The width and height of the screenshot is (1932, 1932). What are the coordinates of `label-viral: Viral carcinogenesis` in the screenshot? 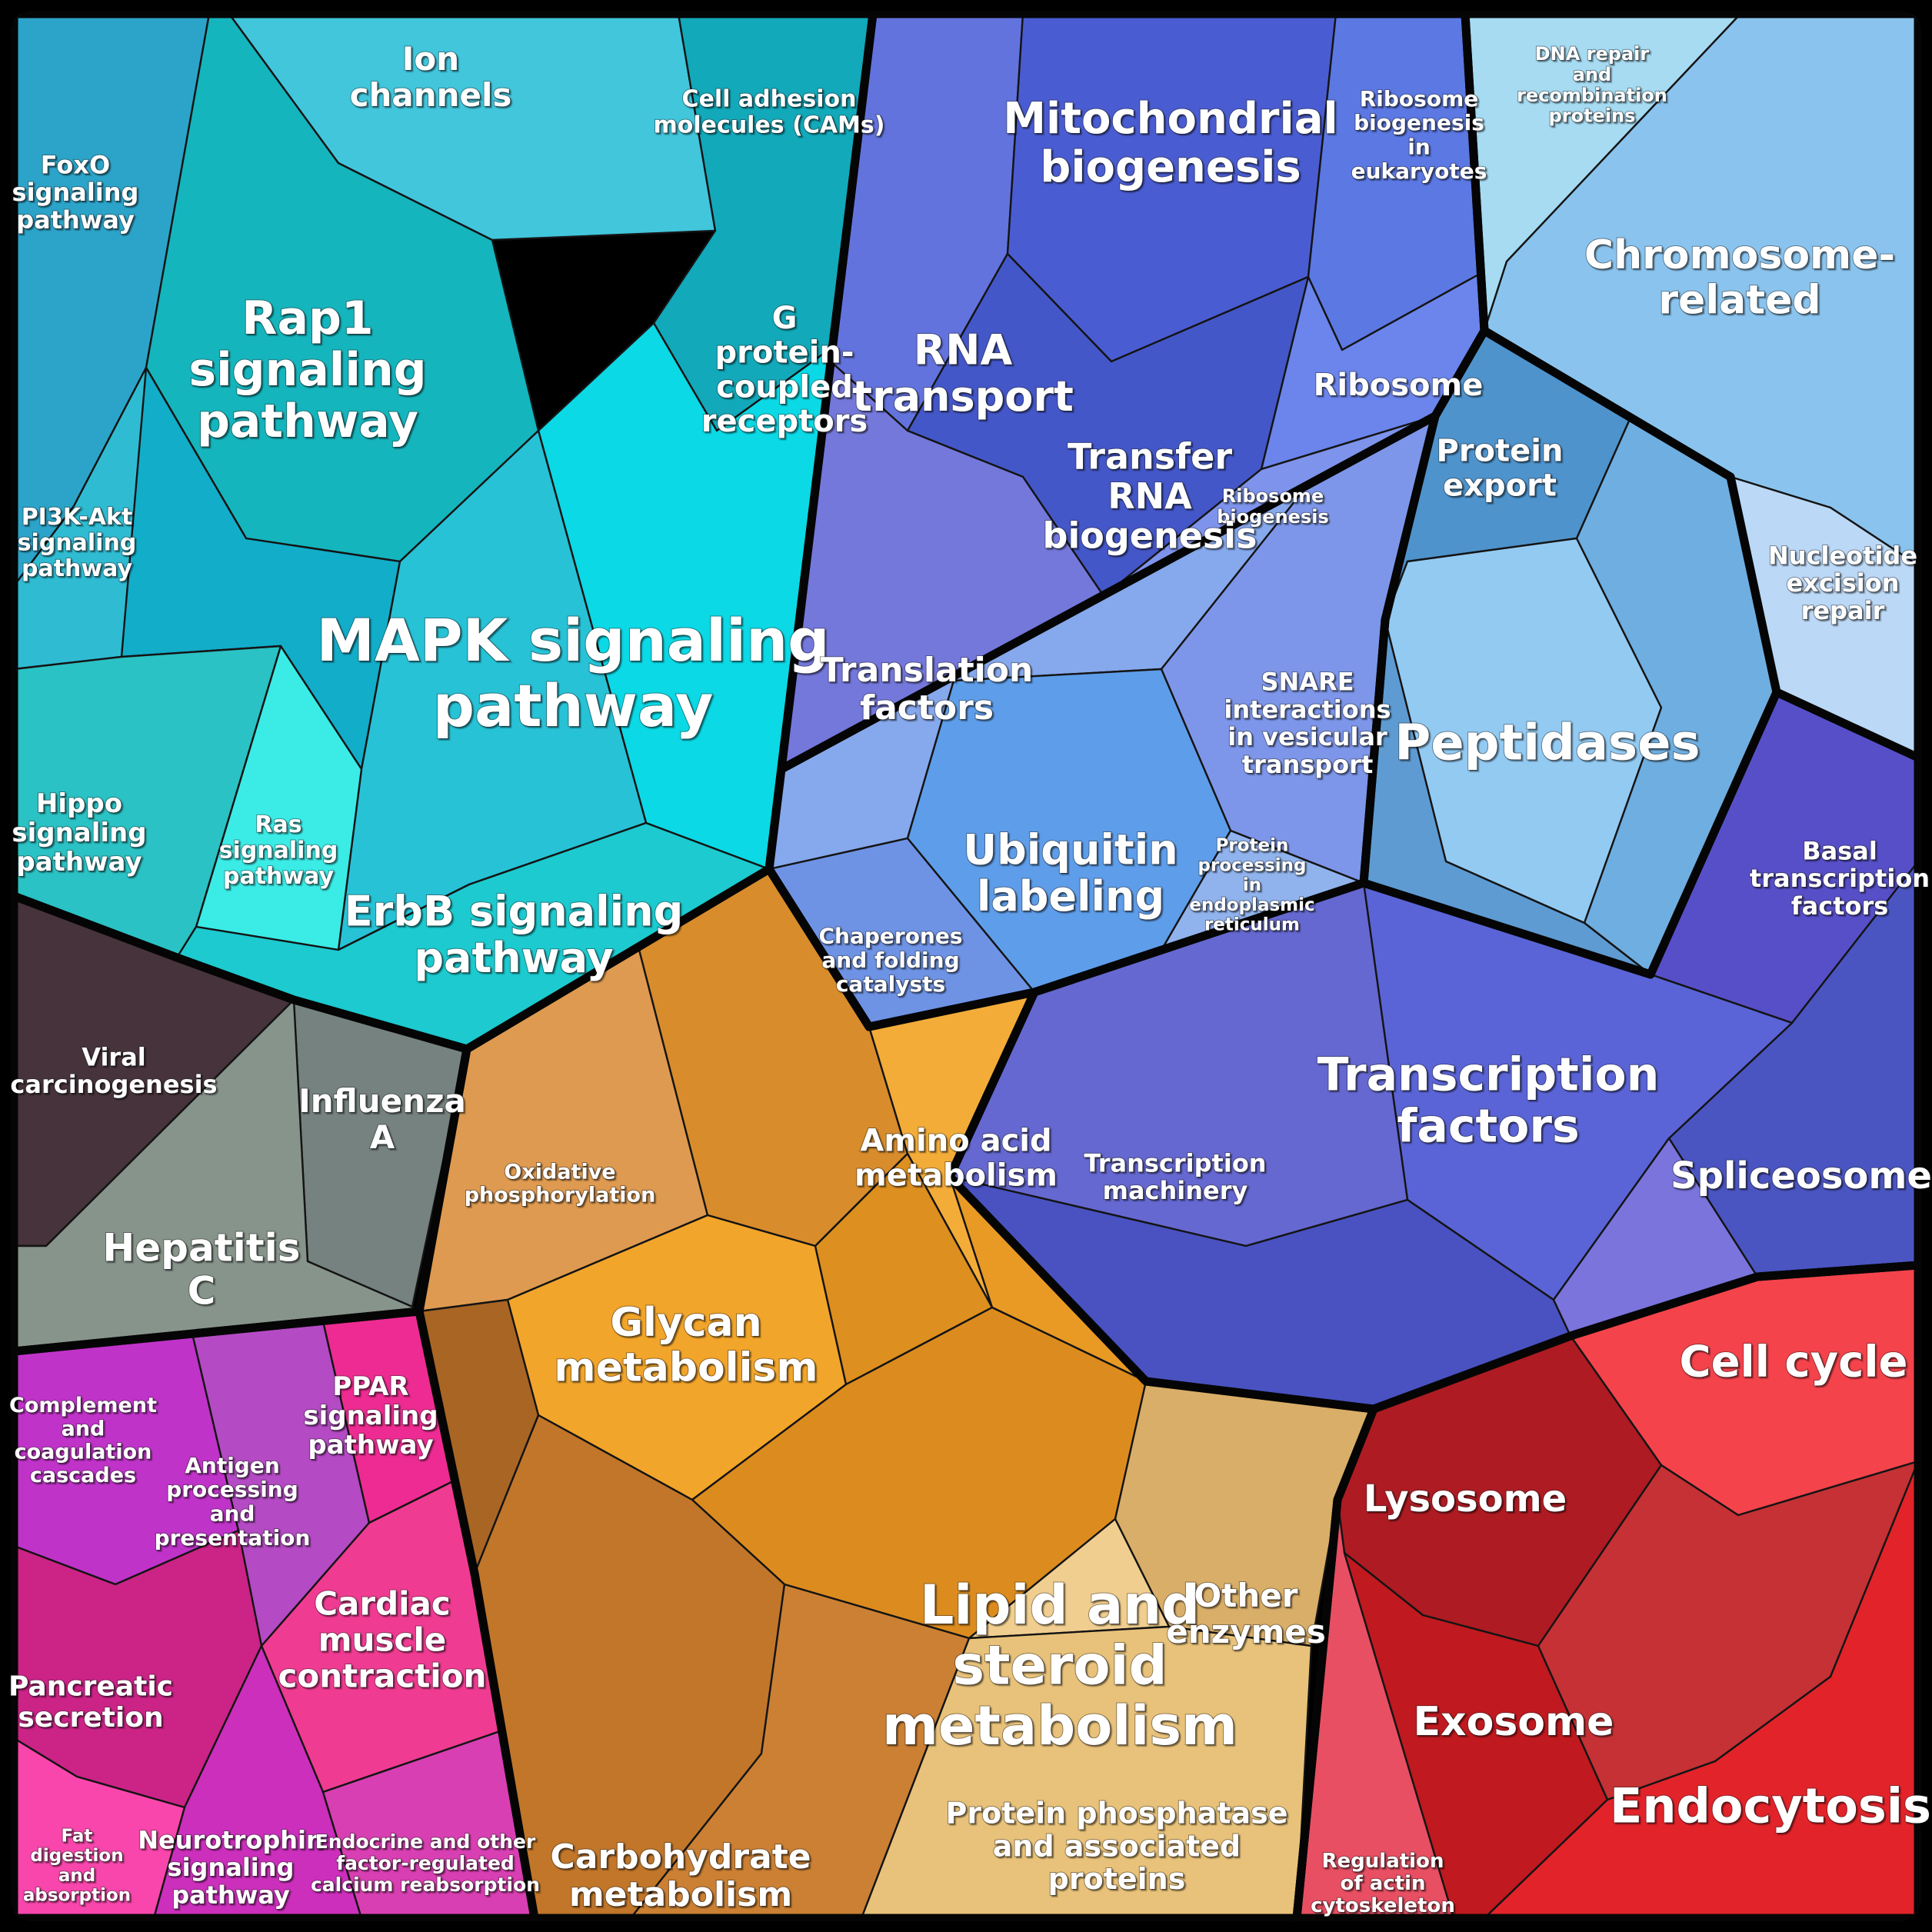 It's located at (113, 1070).